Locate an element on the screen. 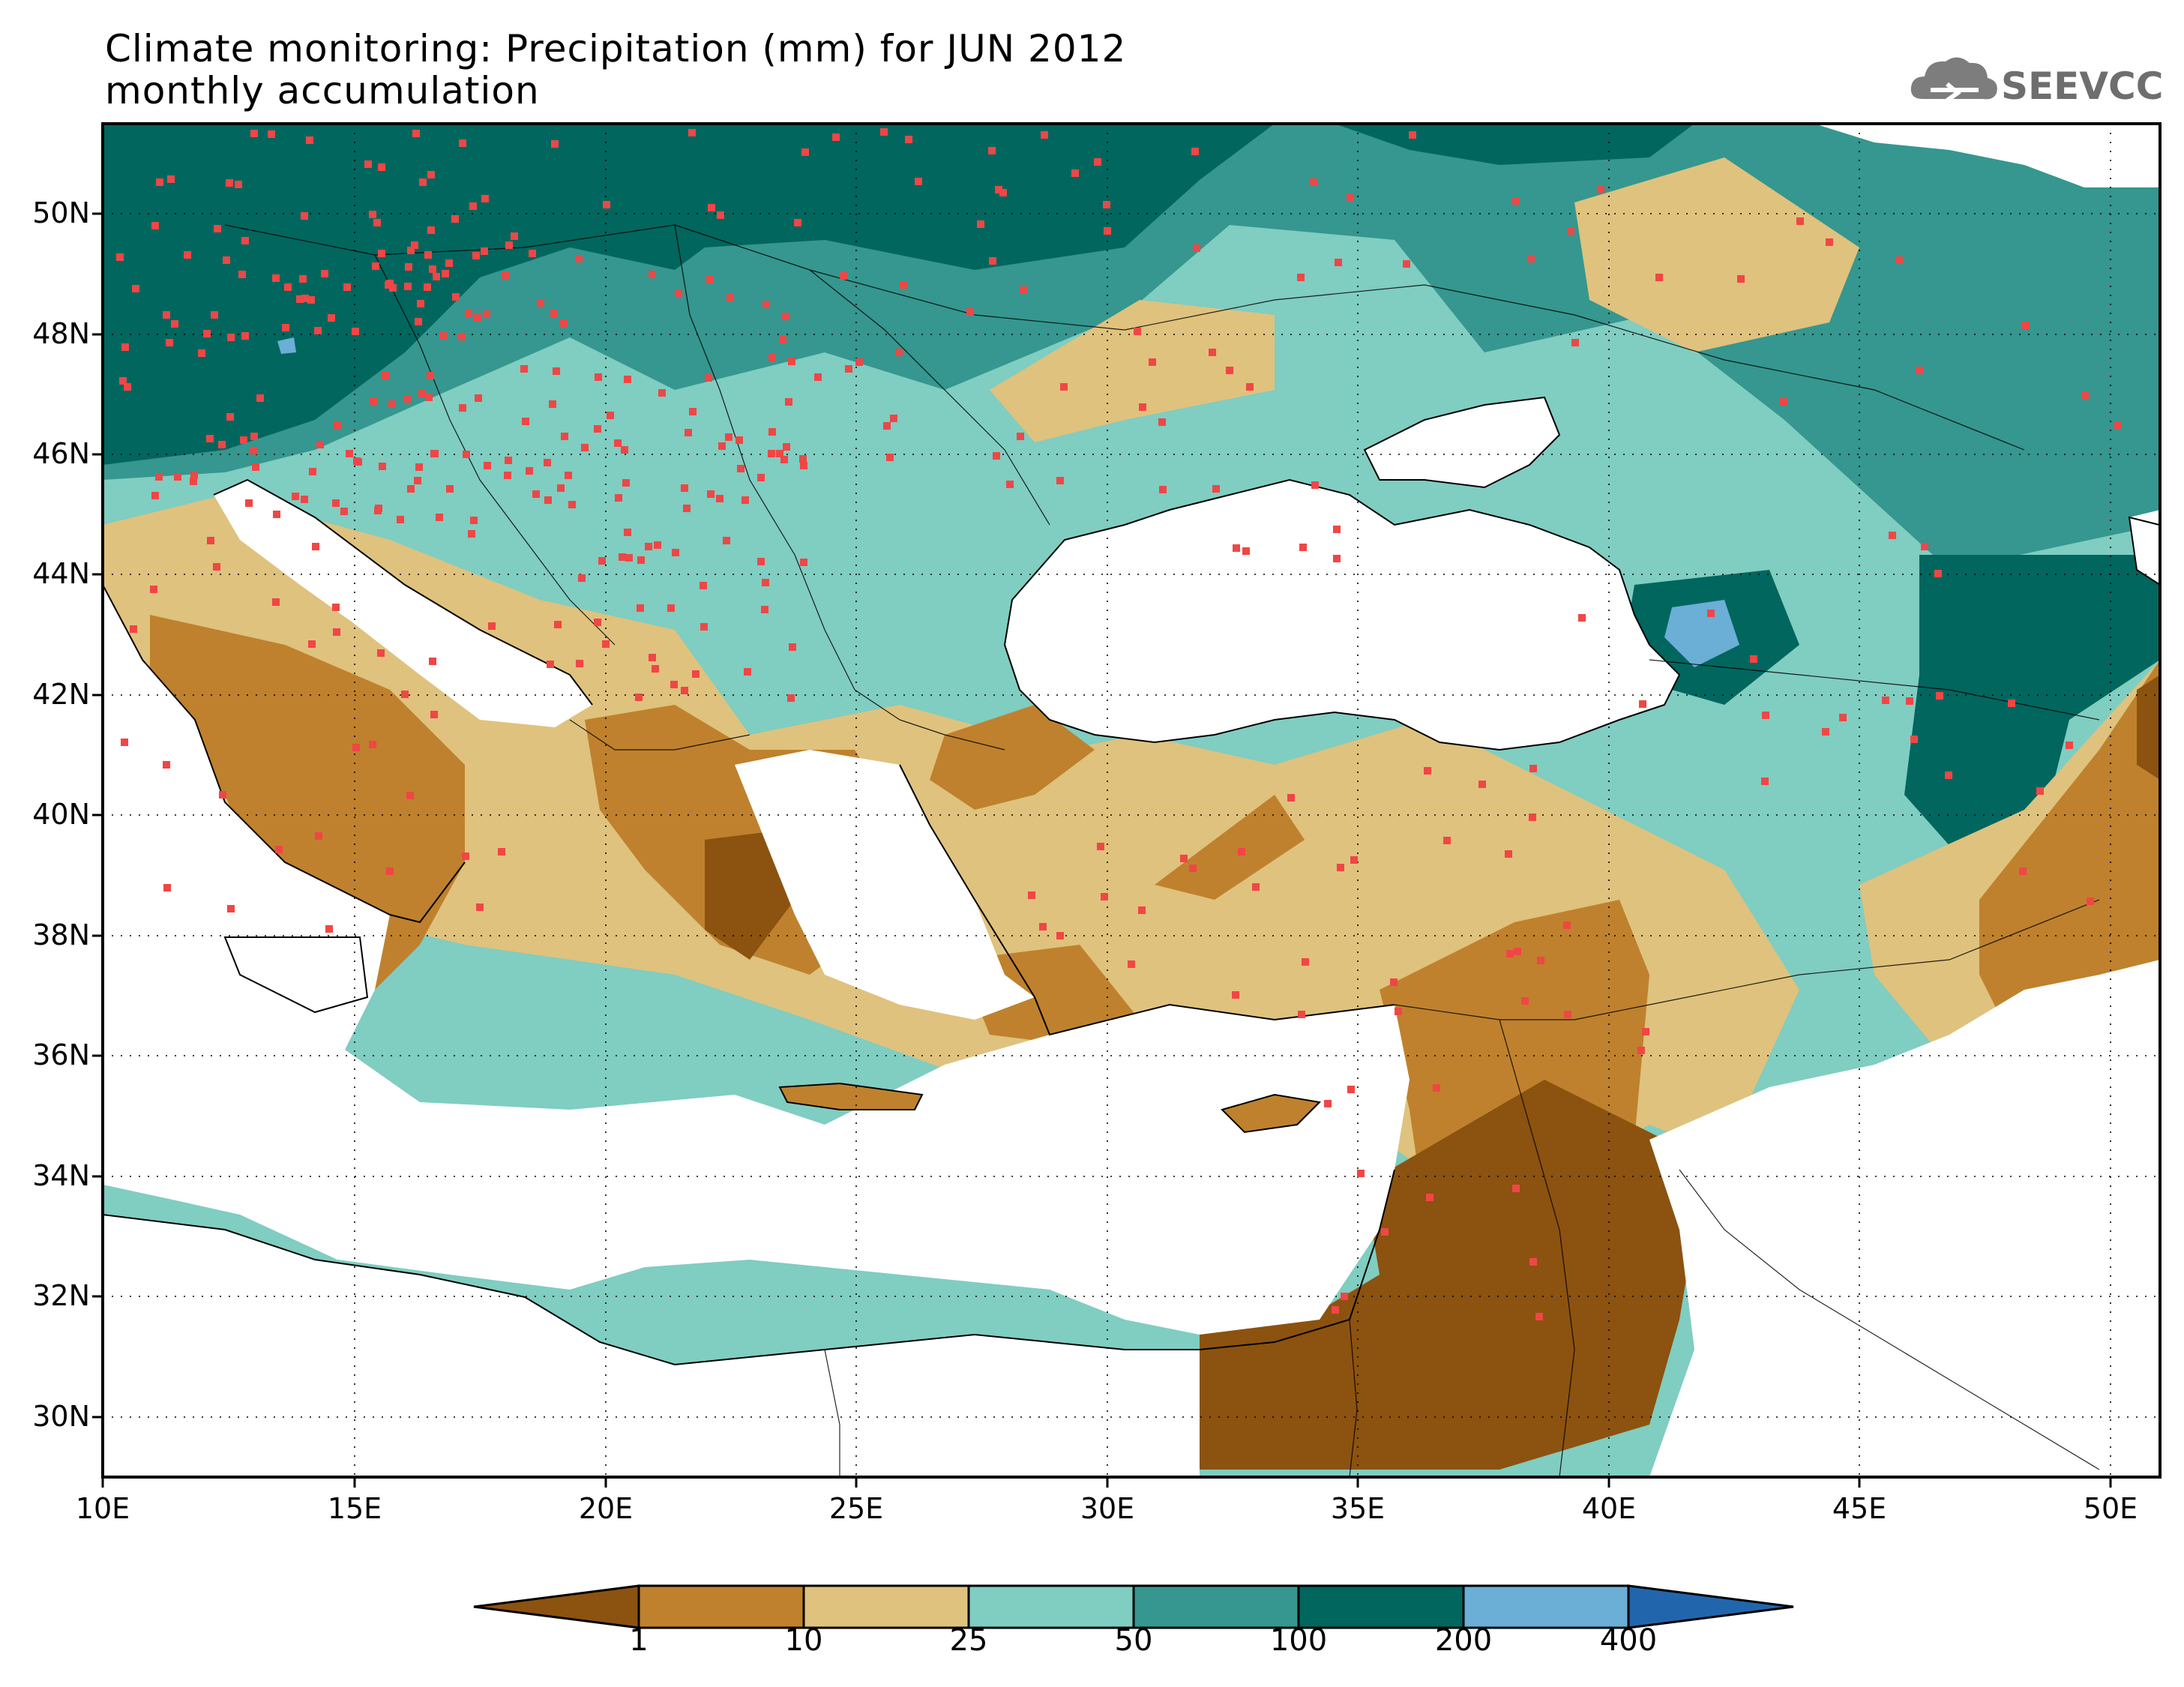 This screenshot has width=2184, height=1687. lon-tick-label: 50E is located at coordinates (2110, 1508).